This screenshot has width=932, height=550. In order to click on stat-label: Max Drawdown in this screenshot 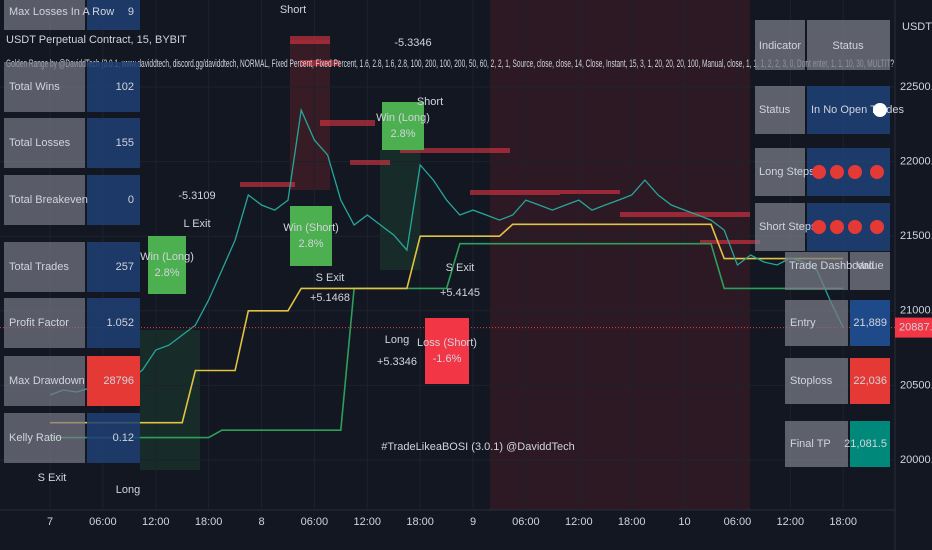, I will do `click(47, 381)`.